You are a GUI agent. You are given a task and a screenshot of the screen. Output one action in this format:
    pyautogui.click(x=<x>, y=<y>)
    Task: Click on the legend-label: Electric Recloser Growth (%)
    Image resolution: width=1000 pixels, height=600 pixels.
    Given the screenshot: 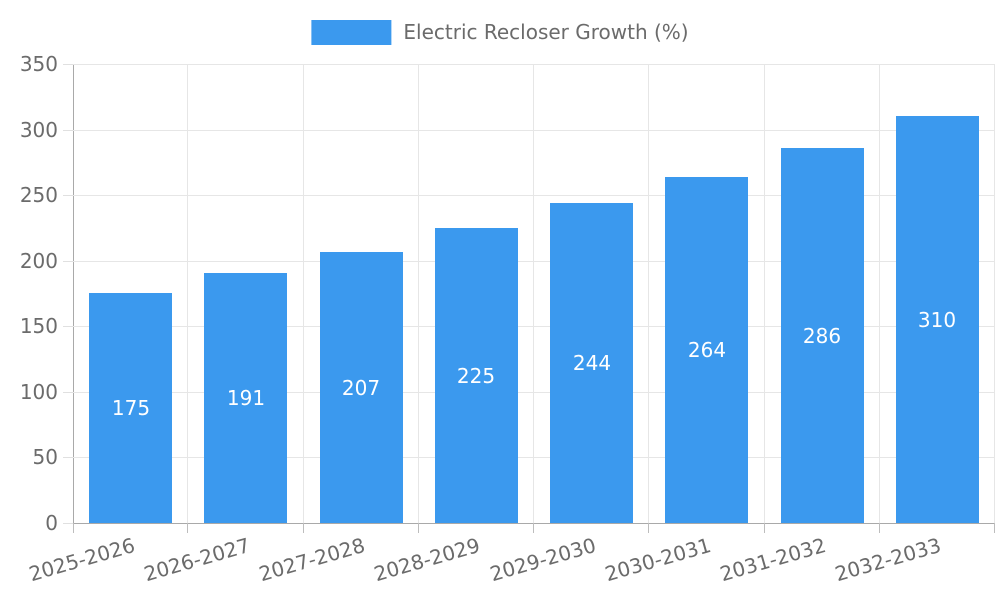 What is the action you would take?
    pyautogui.click(x=546, y=32)
    